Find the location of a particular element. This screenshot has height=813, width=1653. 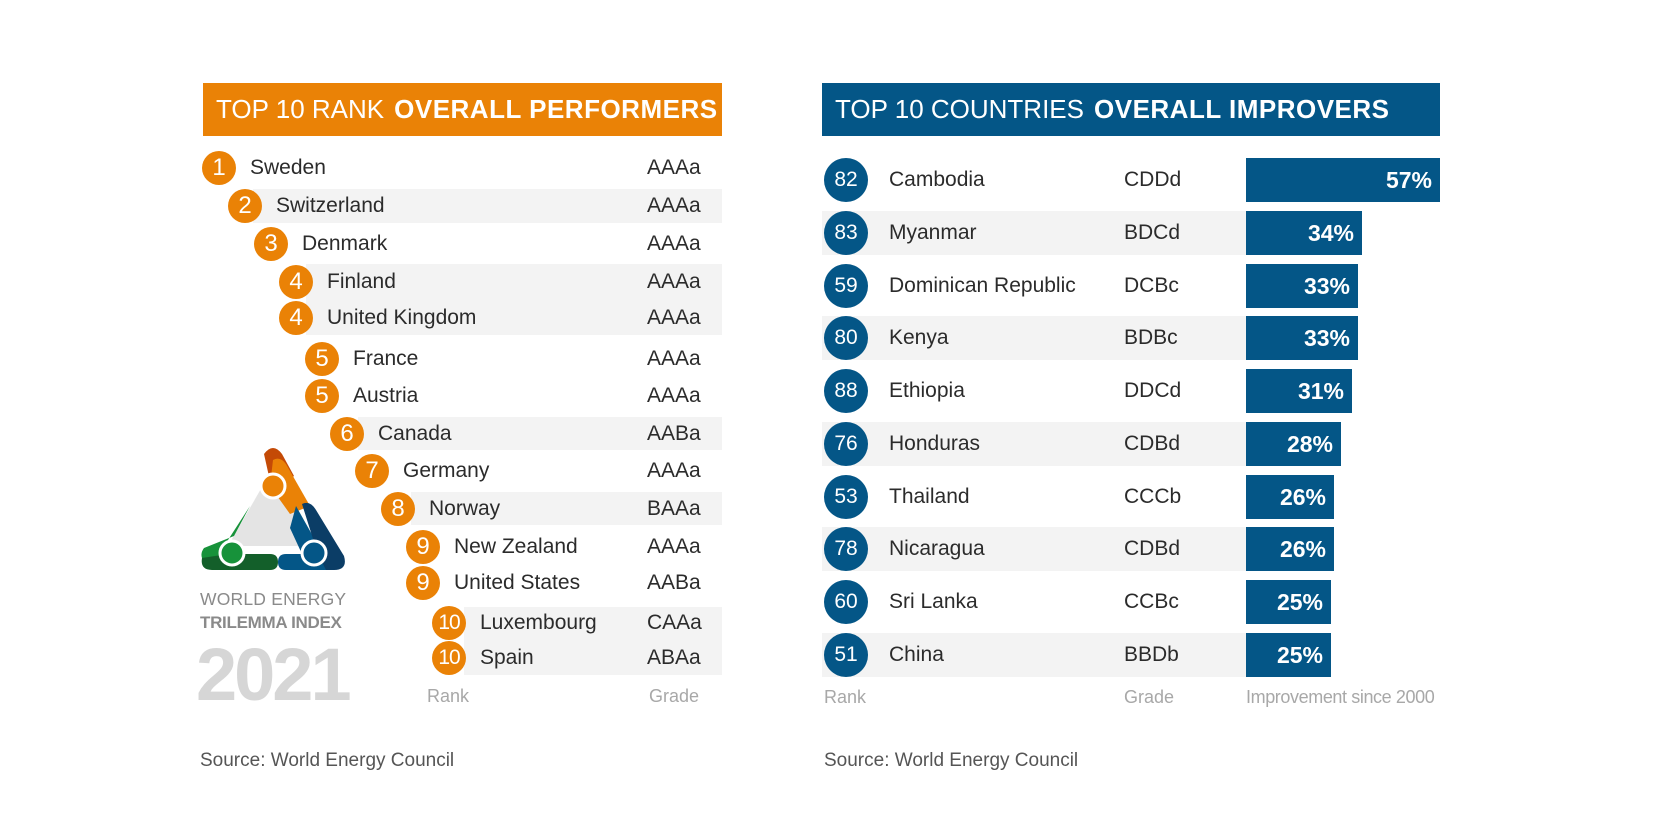

category-label: Kenya is located at coordinates (919, 337).